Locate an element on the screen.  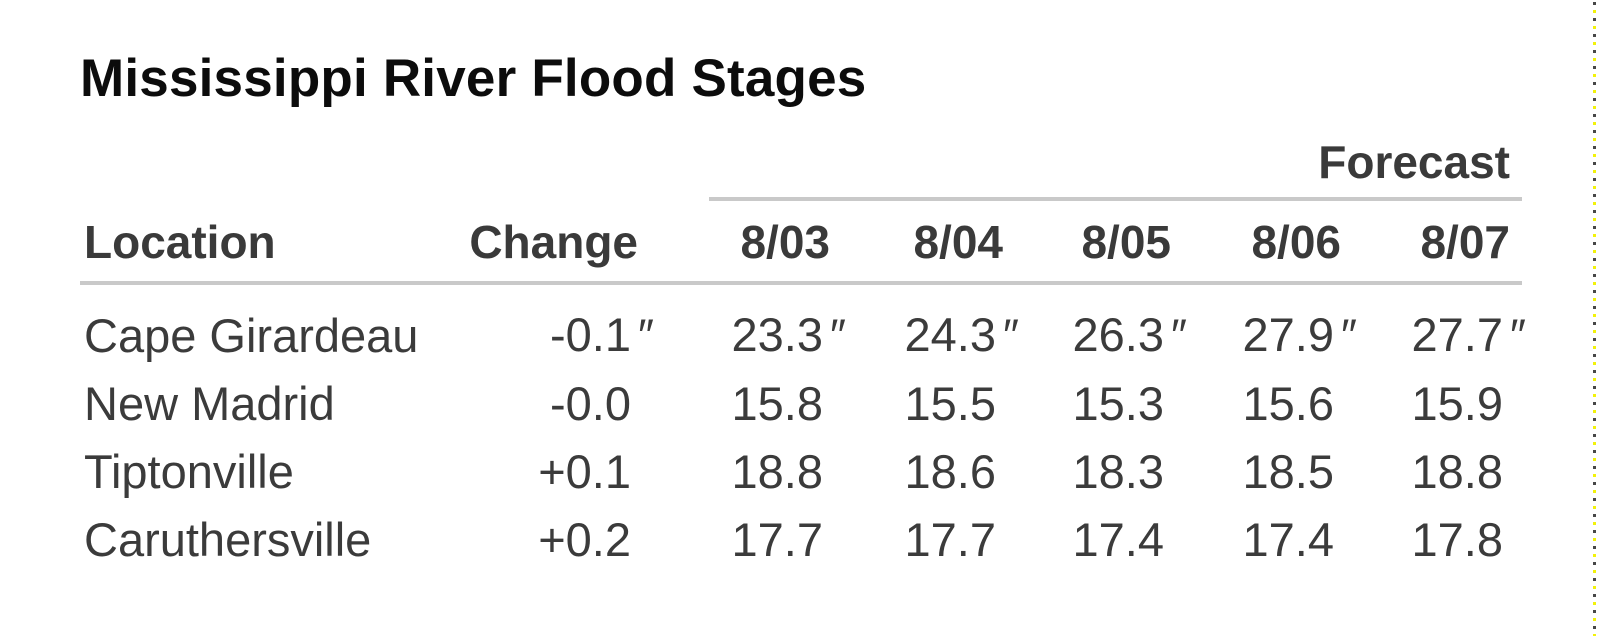
change-cell: +0.1 is located at coordinates (557, 472).